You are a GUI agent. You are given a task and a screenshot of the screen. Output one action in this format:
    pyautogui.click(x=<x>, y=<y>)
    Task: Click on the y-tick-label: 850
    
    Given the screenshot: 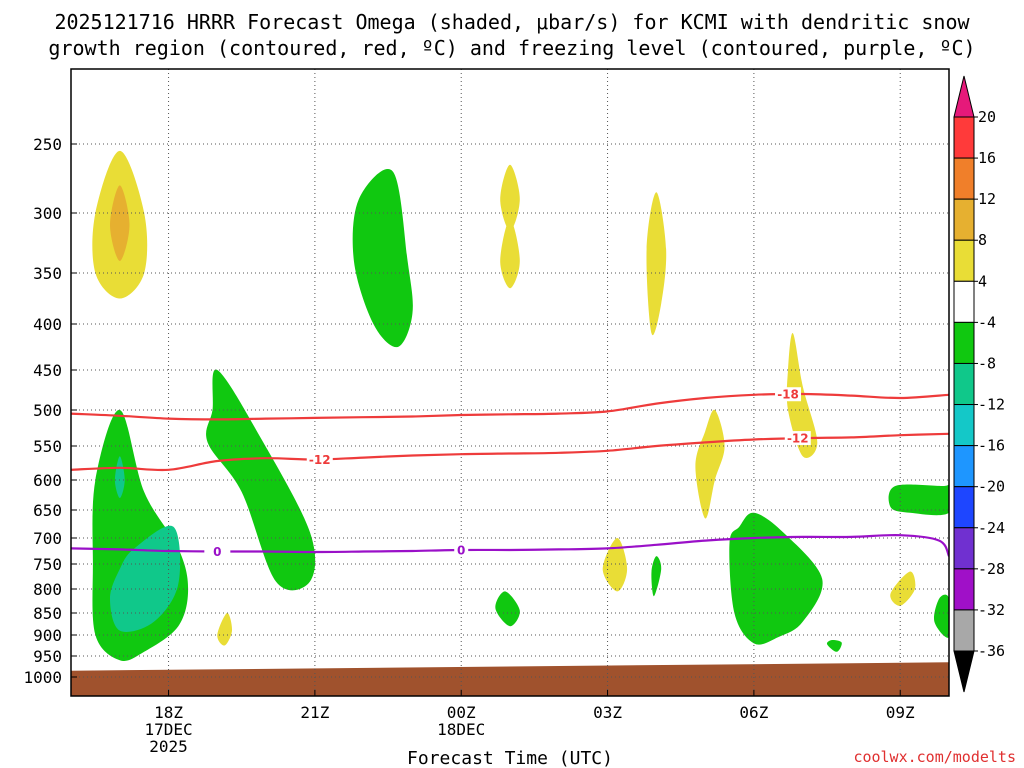 What is the action you would take?
    pyautogui.click(x=47, y=613)
    